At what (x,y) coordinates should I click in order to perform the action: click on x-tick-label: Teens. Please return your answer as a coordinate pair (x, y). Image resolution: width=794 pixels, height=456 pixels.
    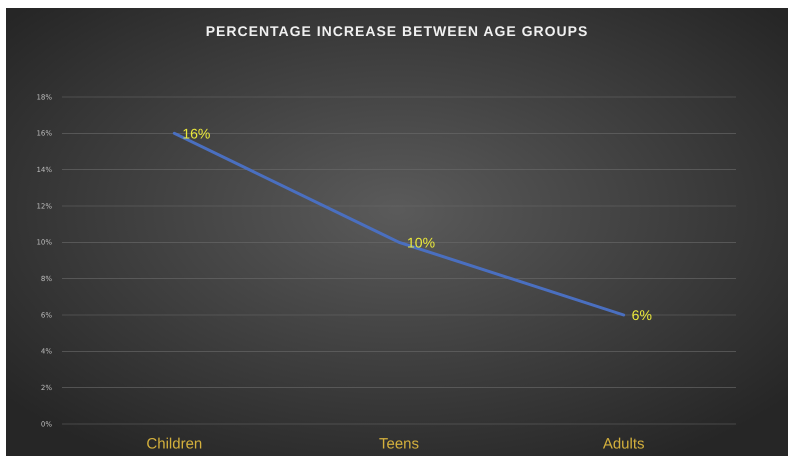
    Looking at the image, I should click on (399, 444).